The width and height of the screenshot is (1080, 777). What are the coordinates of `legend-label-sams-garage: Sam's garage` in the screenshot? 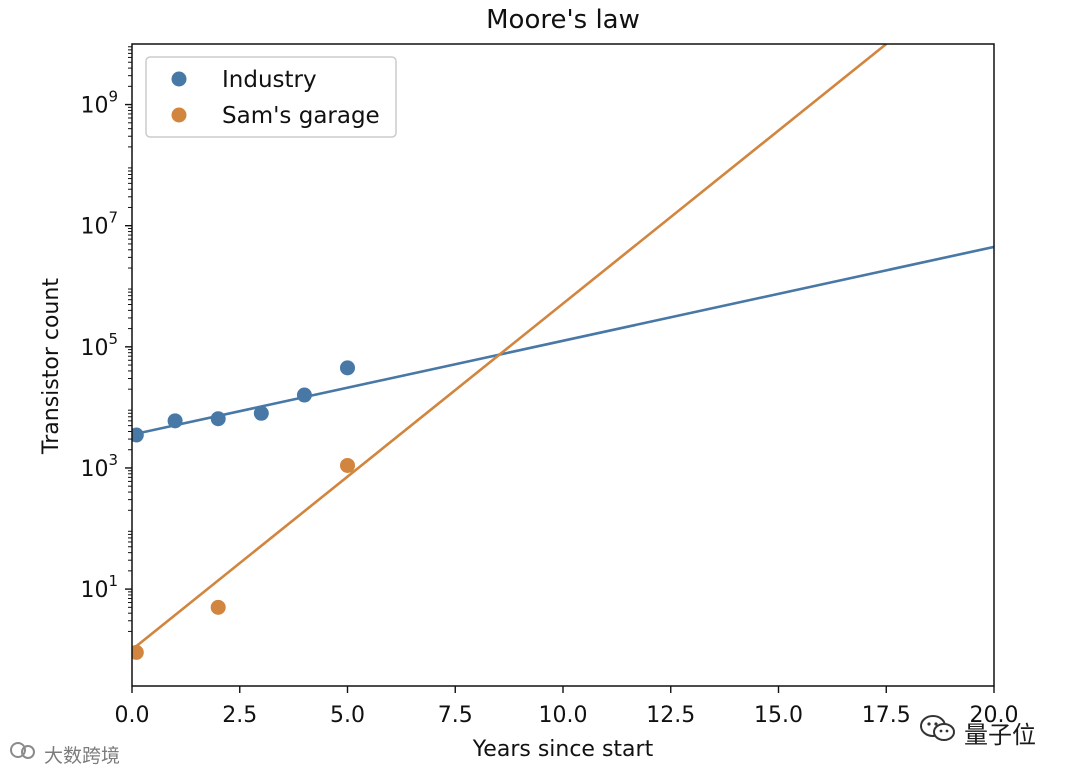 It's located at (301, 116).